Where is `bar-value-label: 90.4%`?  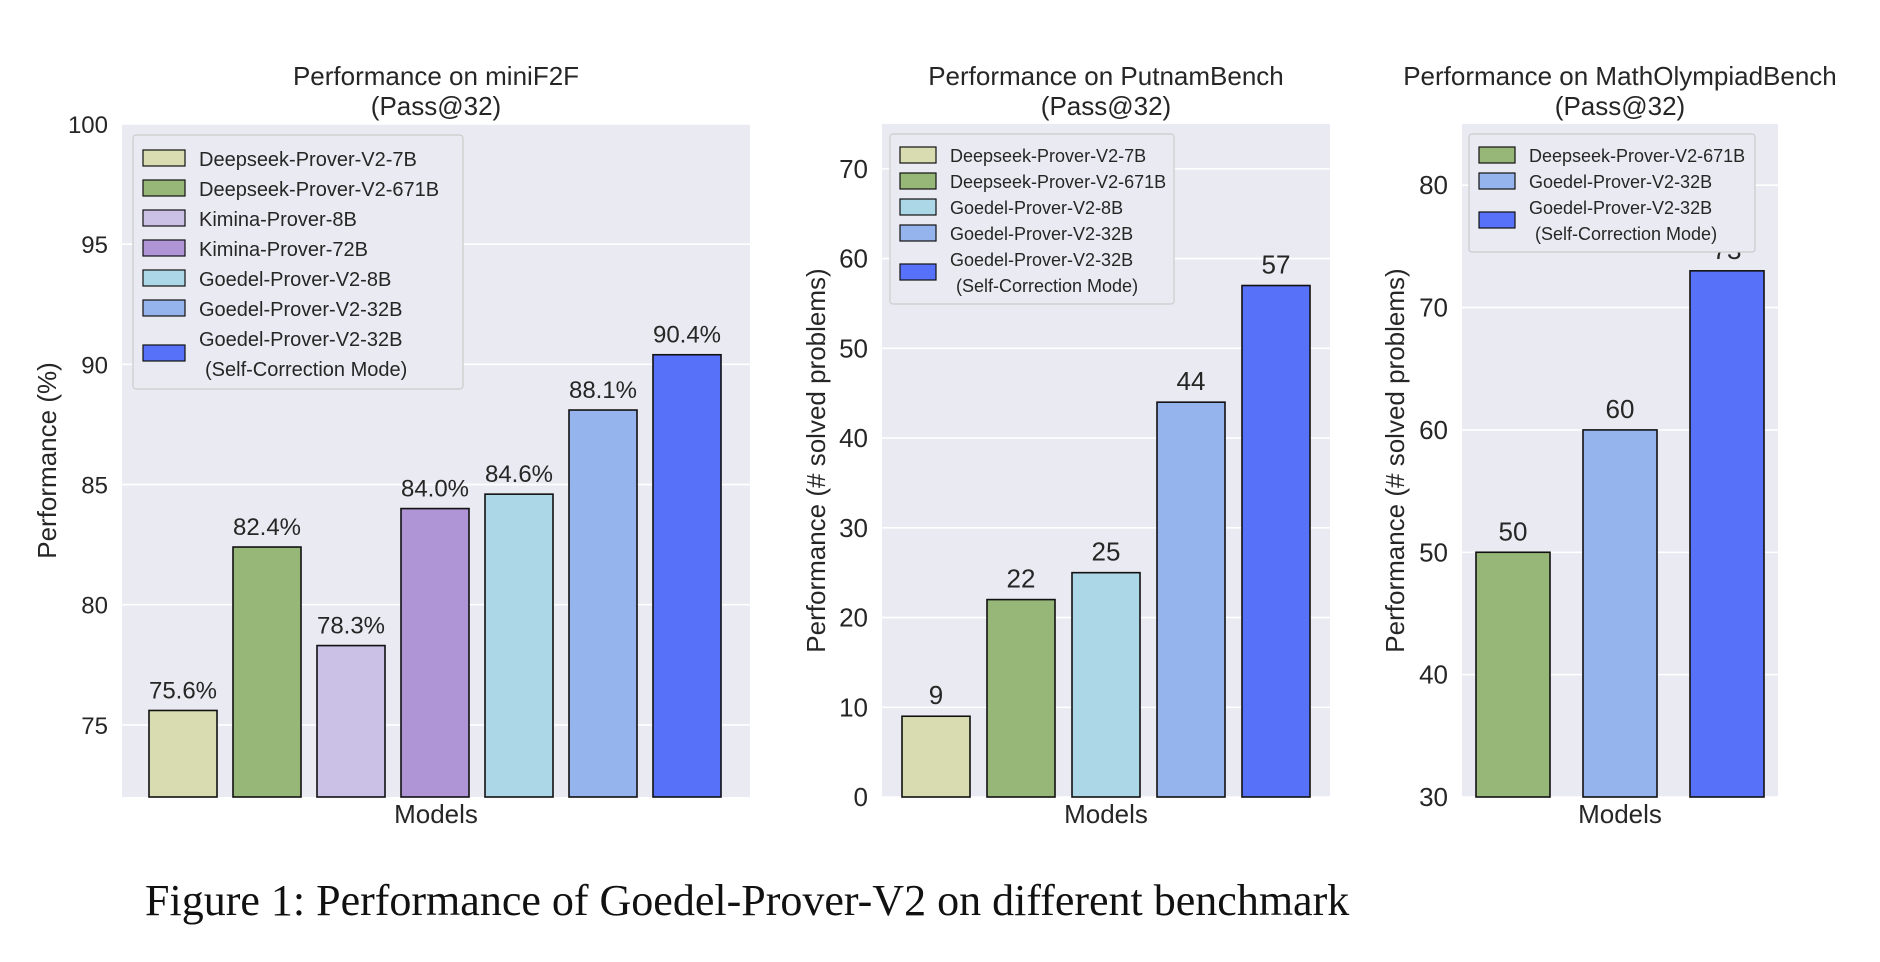 bar-value-label: 90.4% is located at coordinates (687, 335).